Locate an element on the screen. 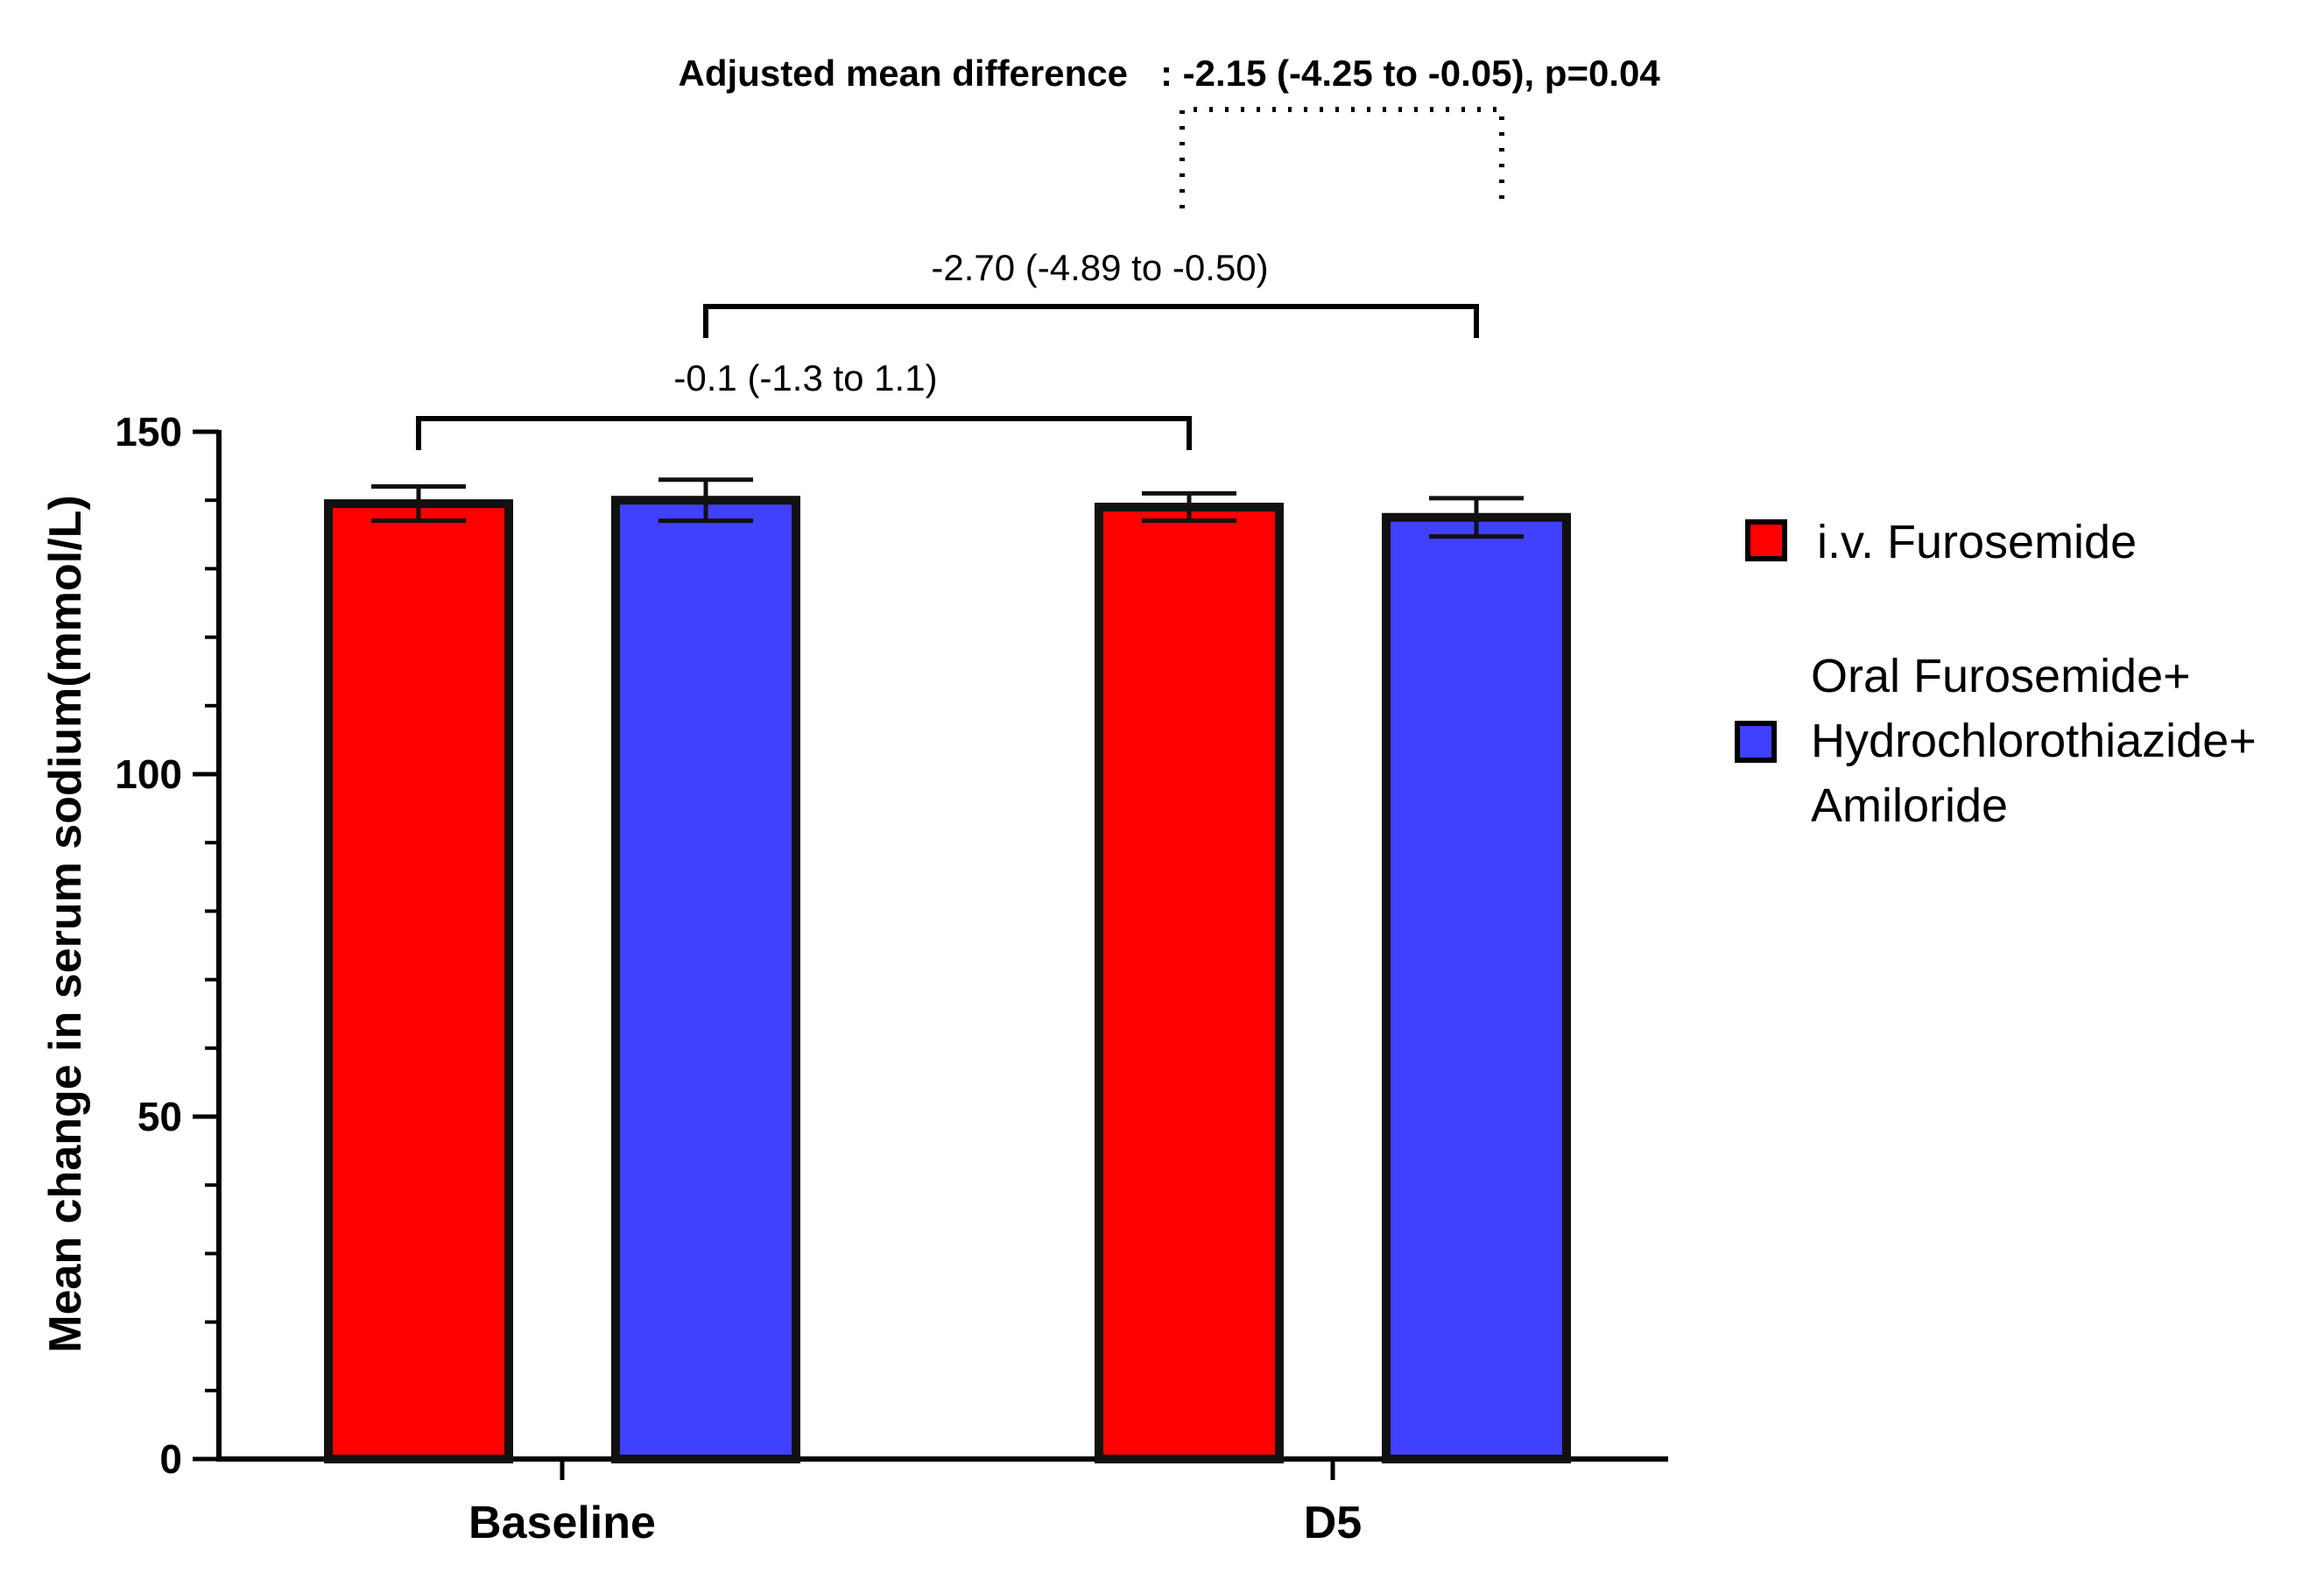 This screenshot has height=1586, width=2324. y-tick-label: 100 is located at coordinates (148, 774).